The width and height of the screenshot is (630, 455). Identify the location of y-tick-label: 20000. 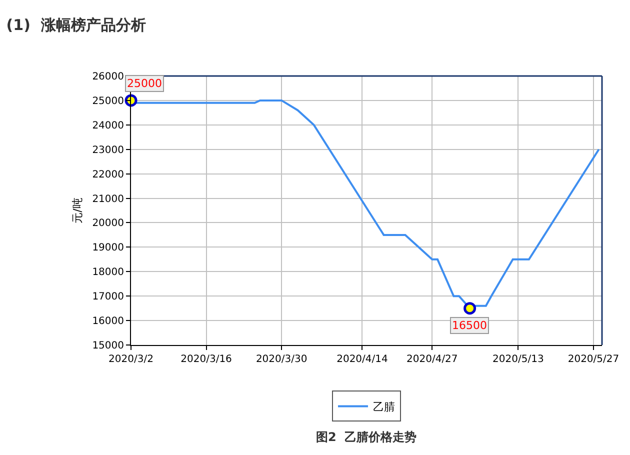
(108, 224).